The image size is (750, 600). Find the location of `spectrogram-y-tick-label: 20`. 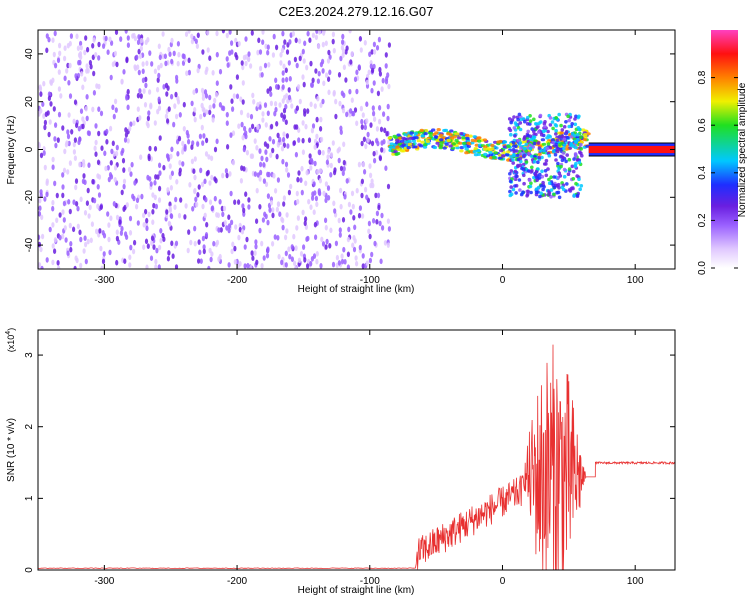

spectrogram-y-tick-label: 20 is located at coordinates (29, 102).